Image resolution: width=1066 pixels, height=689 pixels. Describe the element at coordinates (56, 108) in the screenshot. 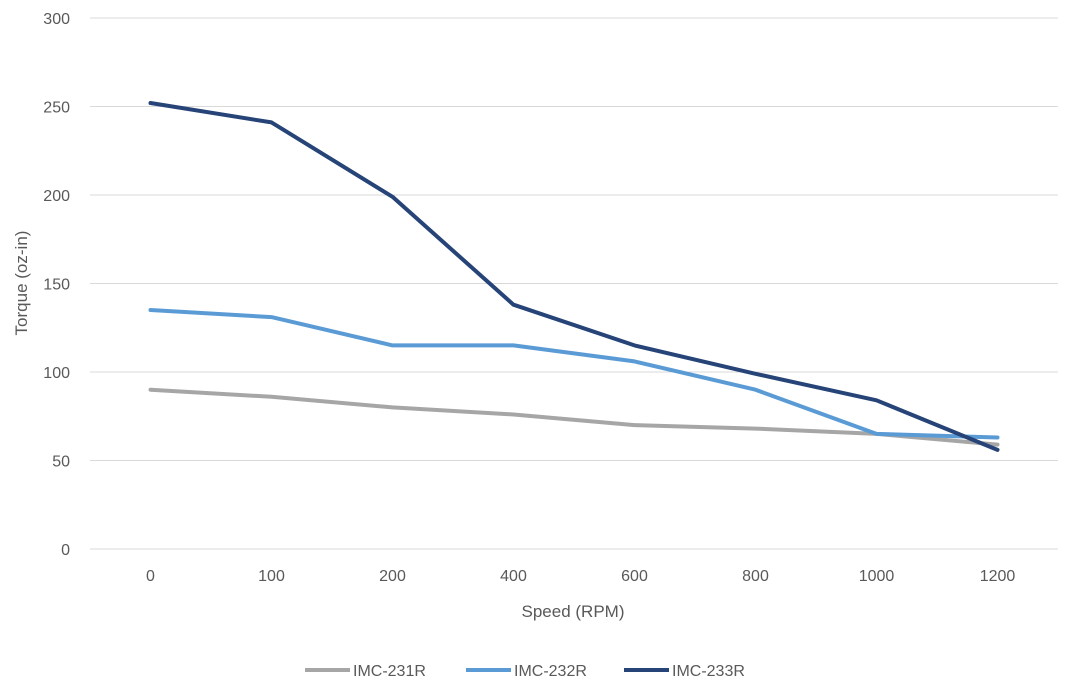

I see `y-tick-label: 250` at that location.